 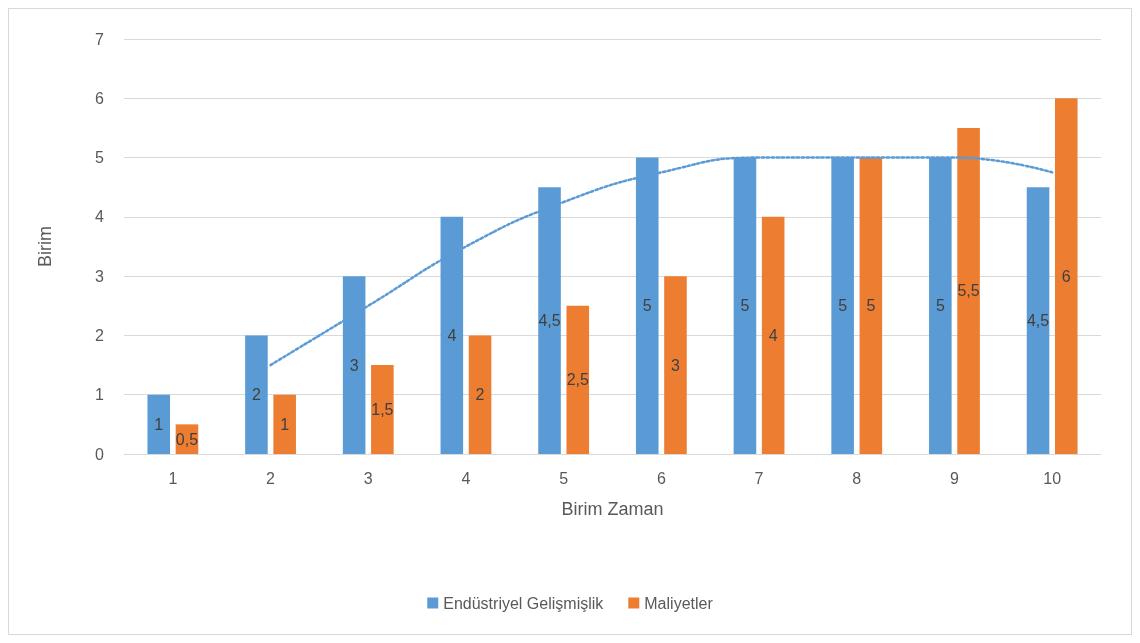 What do you see at coordinates (173, 478) in the screenshot?
I see `x-tick-label: 1` at bounding box center [173, 478].